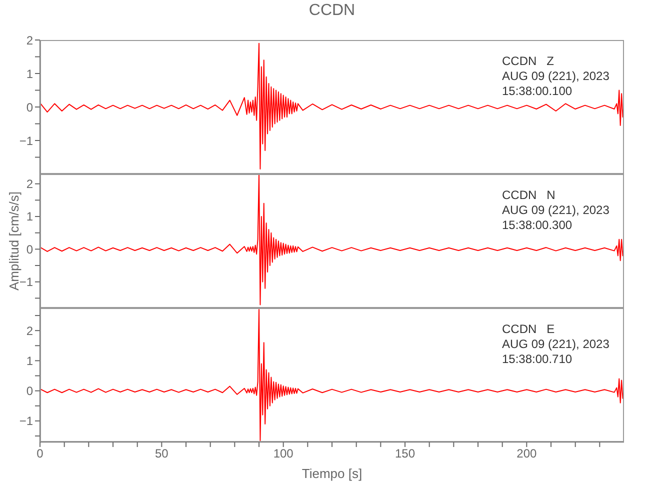 This screenshot has width=650, height=500. What do you see at coordinates (537, 359) in the screenshot?
I see `annotation: 15:38:00.710` at bounding box center [537, 359].